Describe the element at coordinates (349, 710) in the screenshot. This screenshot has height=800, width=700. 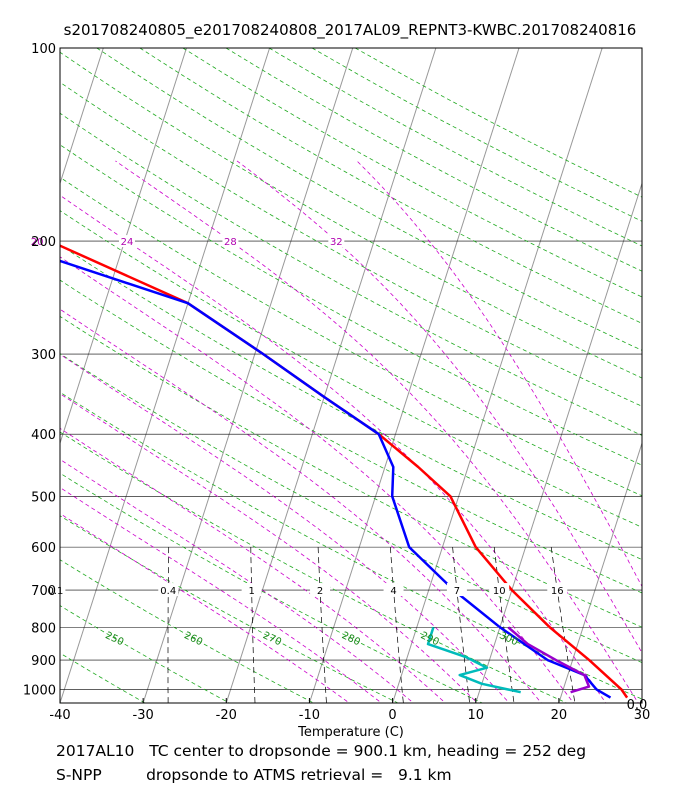
I see `x-axis-ticks: -40 -30 -20 -10 0 10 20 30` at that location.